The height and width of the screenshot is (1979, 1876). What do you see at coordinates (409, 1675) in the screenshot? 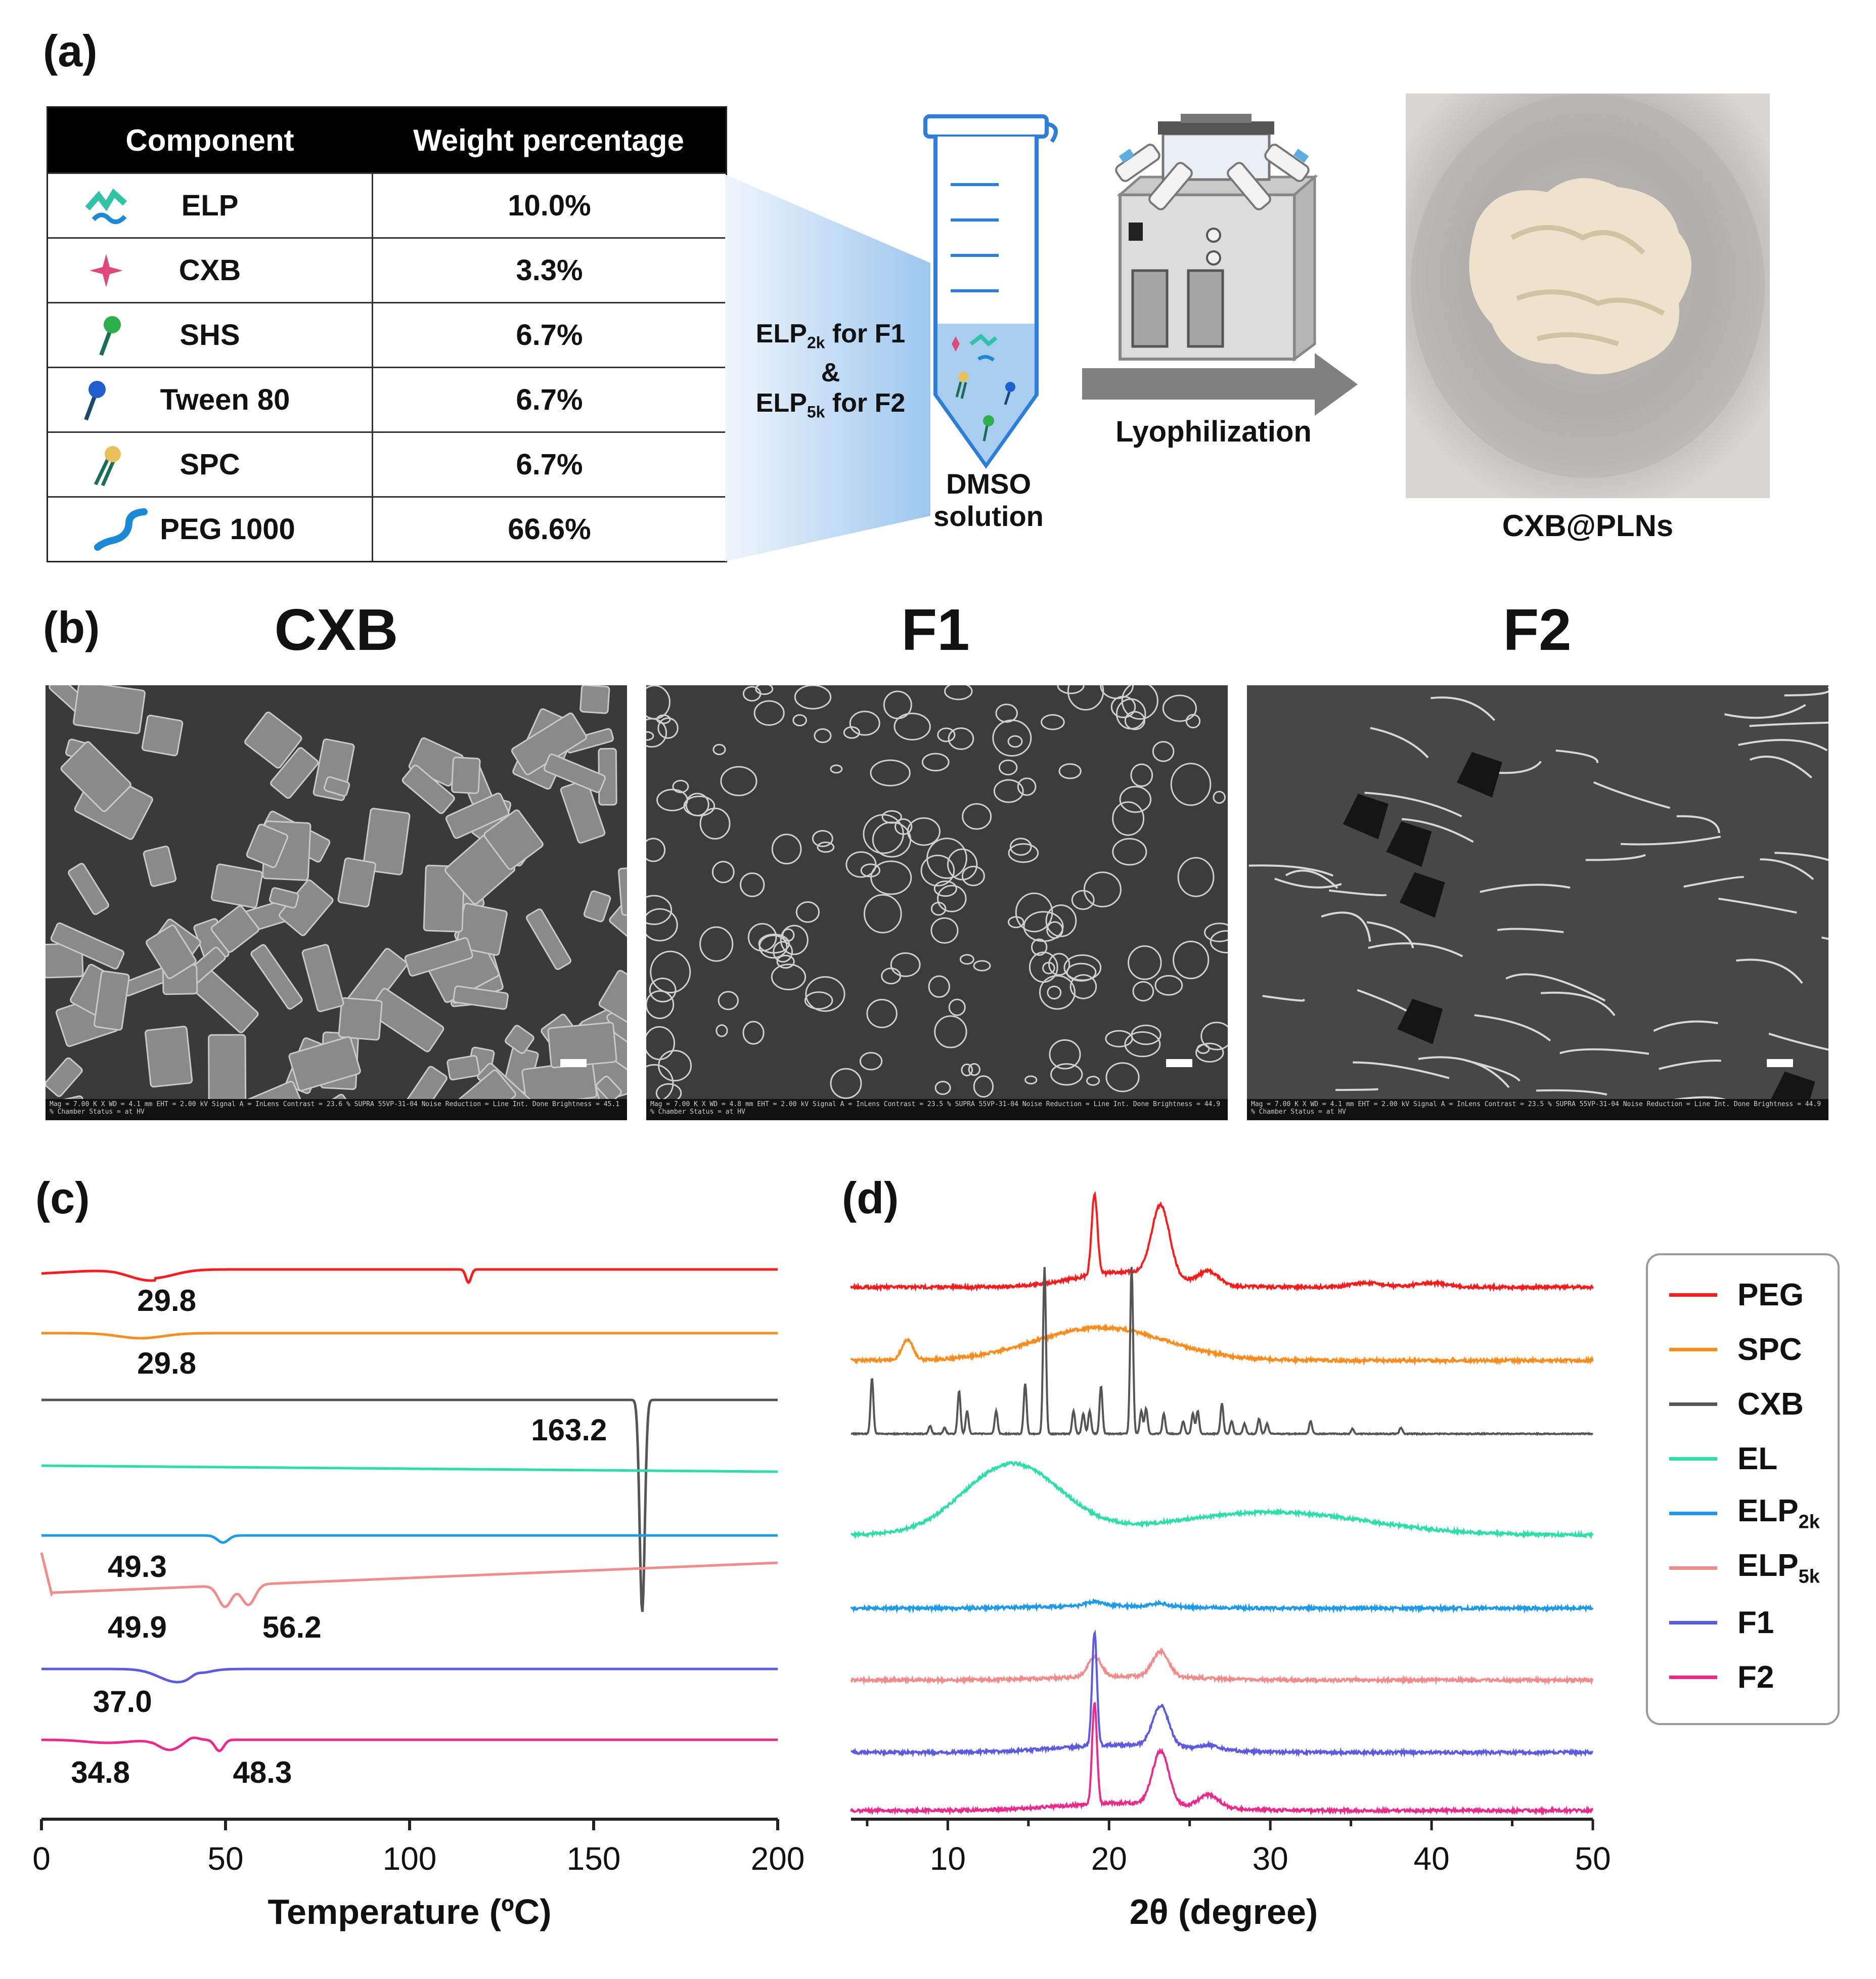
I see `dsc-series-F1` at bounding box center [409, 1675].